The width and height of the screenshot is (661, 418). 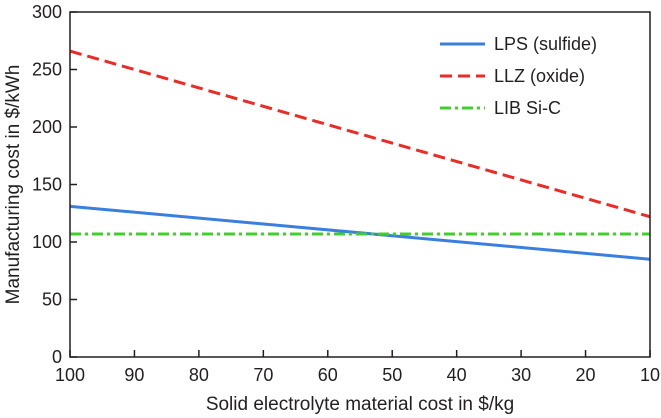 What do you see at coordinates (586, 375) in the screenshot?
I see `x-tick-label: 20` at bounding box center [586, 375].